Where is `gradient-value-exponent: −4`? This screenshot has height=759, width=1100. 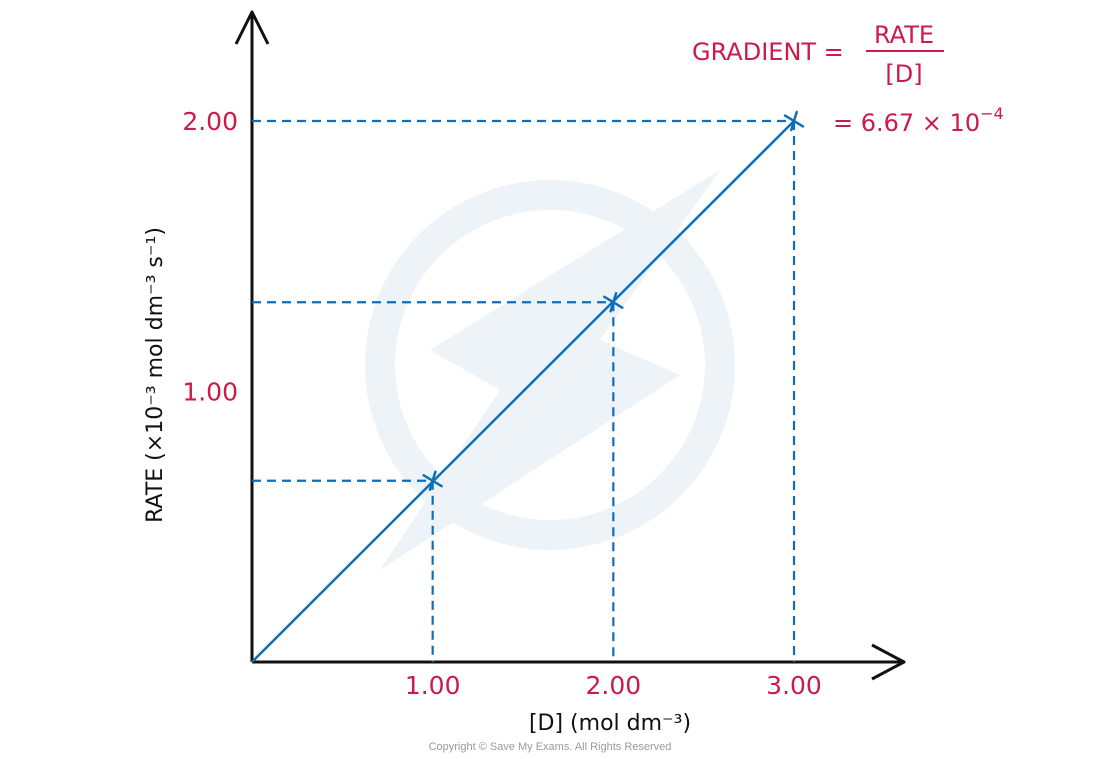 gradient-value-exponent: −4 is located at coordinates (992, 113).